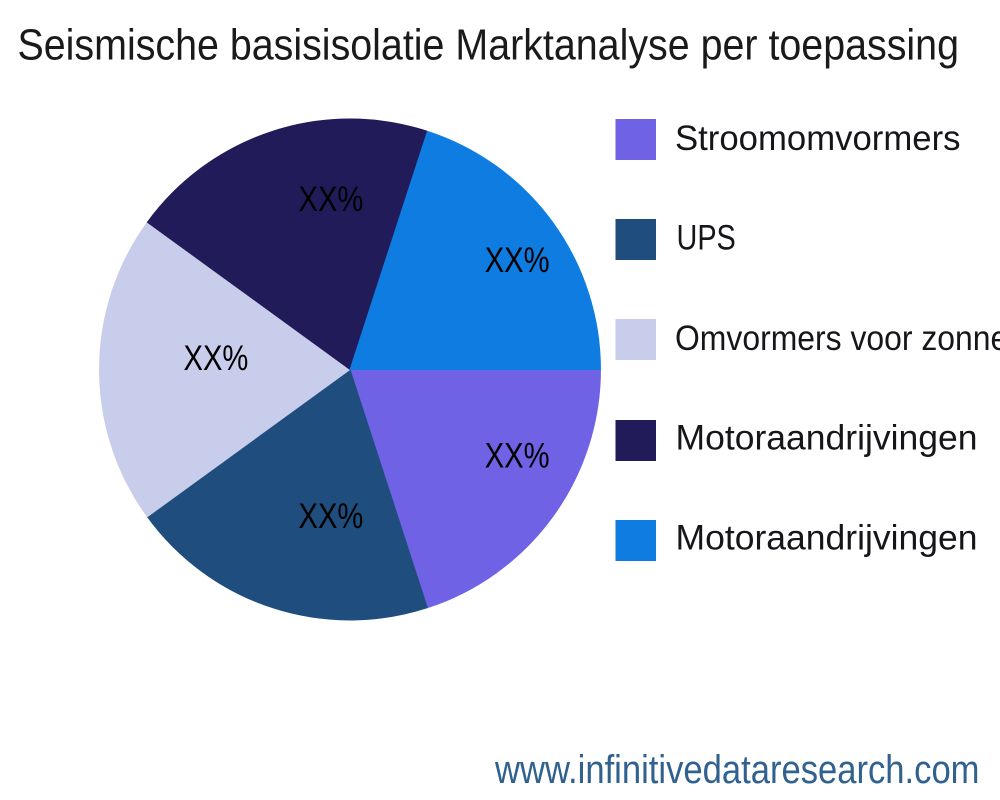  Describe the element at coordinates (837, 338) in the screenshot. I see `svg-text: Omvormers voor zonne-energie` at that location.